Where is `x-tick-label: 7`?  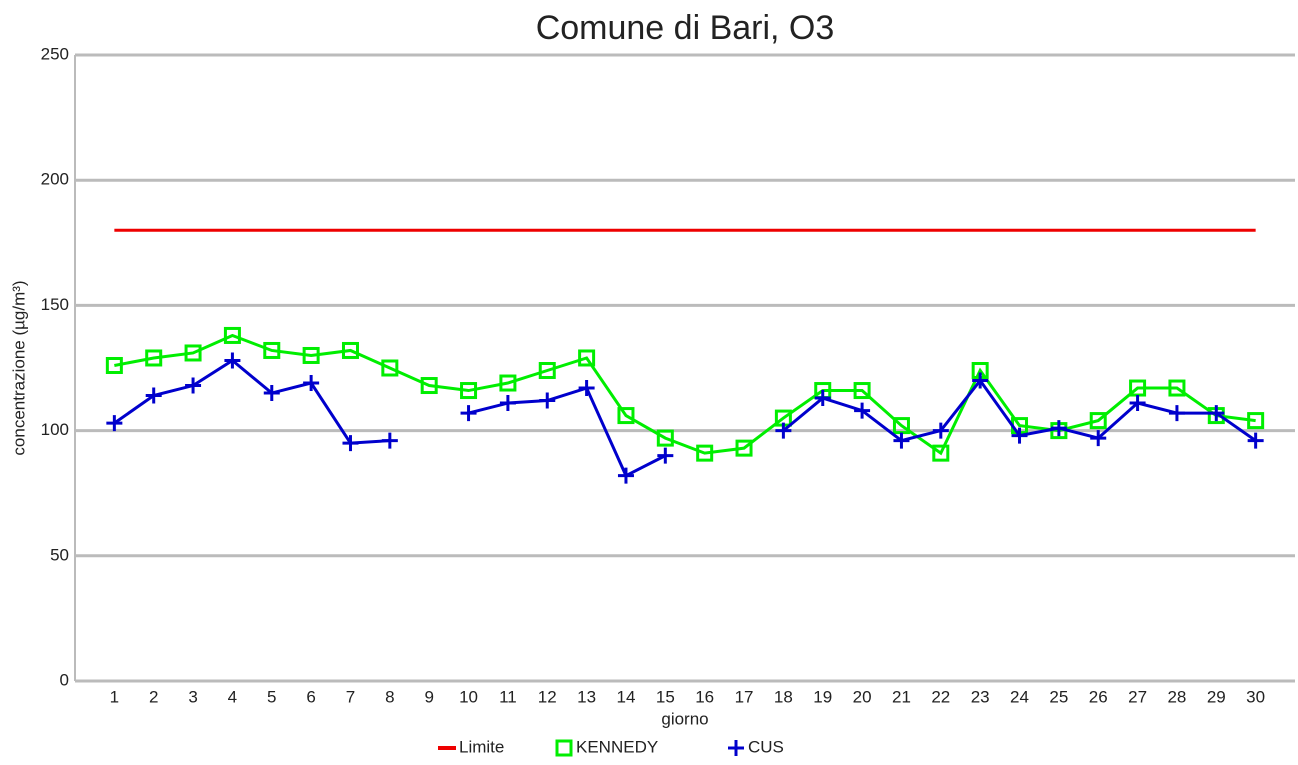
x-tick-label: 7 is located at coordinates (350, 696).